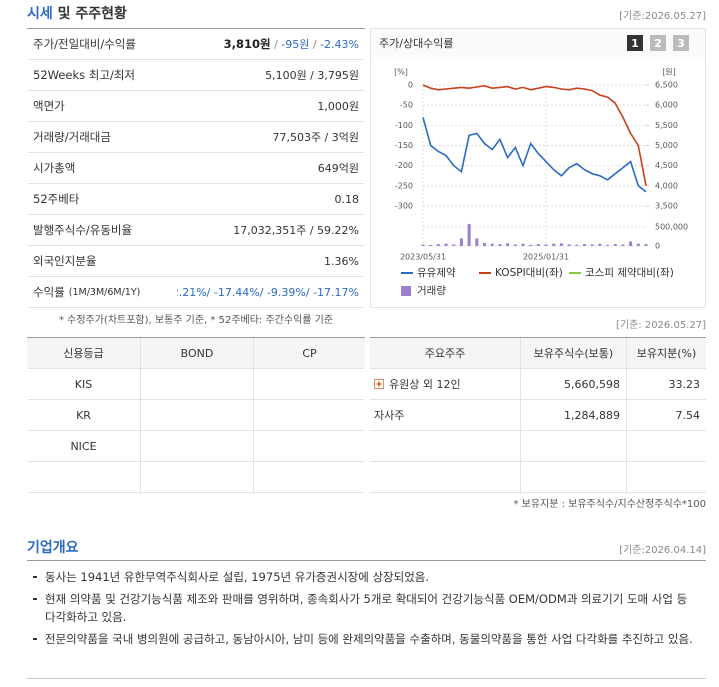 Image resolution: width=719 pixels, height=687 pixels. Describe the element at coordinates (102, 230) in the screenshot. I see `label-cell: 발행주식수/유동비율` at that location.